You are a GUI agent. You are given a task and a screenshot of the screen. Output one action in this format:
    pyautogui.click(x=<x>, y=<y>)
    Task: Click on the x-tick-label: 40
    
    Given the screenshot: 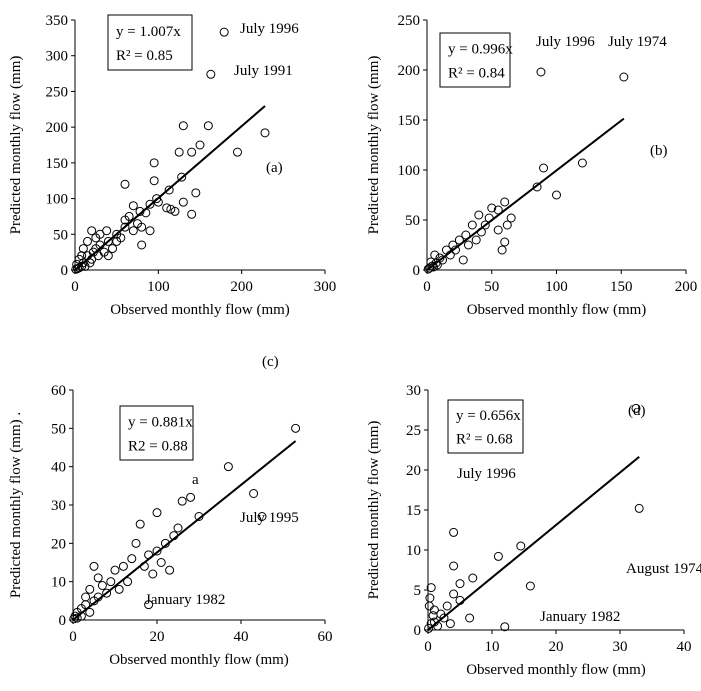 What is the action you would take?
    pyautogui.click(x=684, y=647)
    